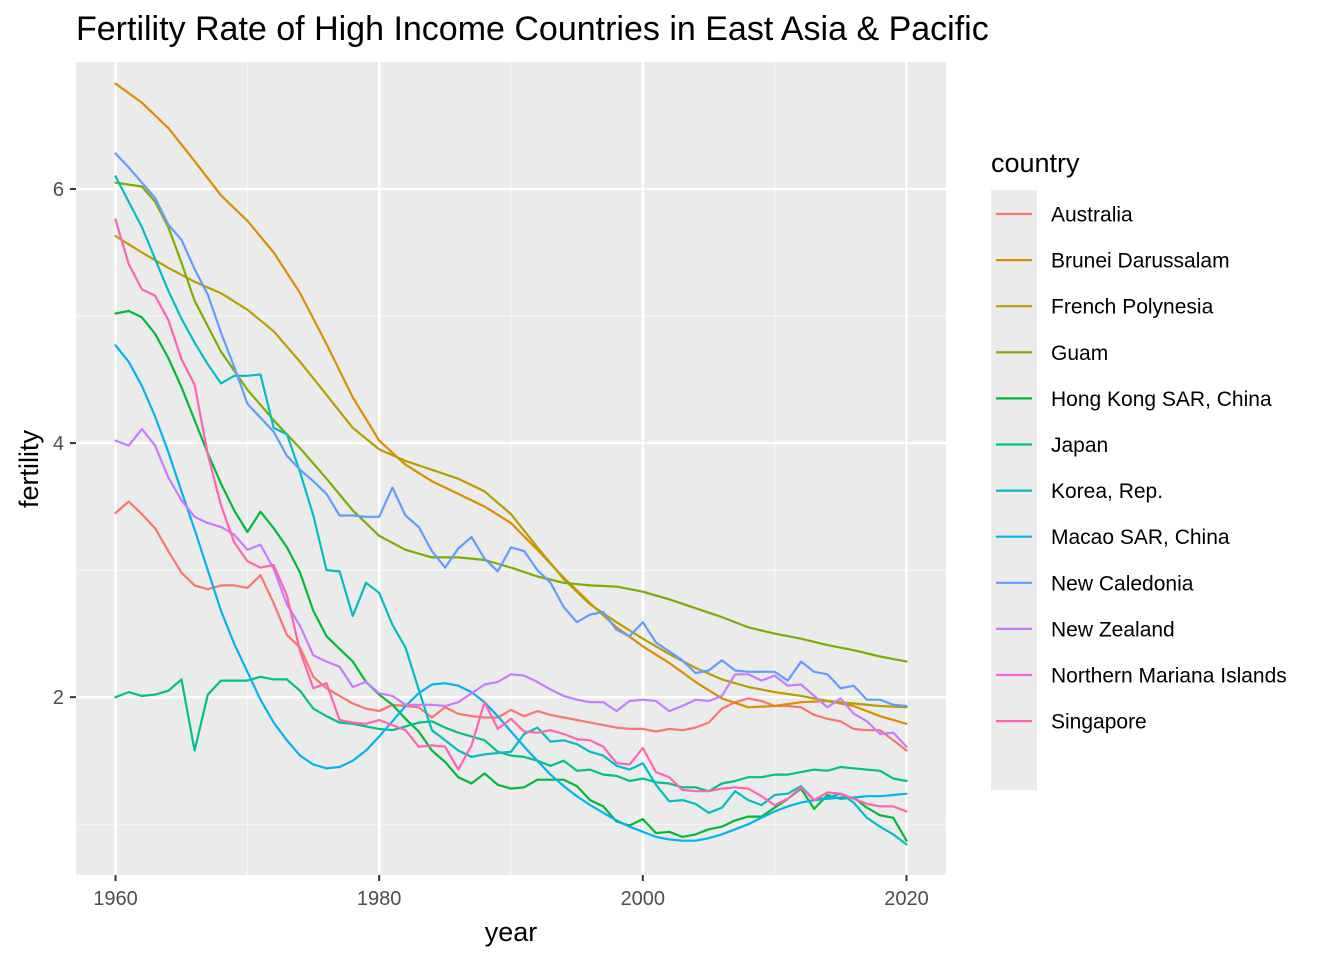 This screenshot has height=965, width=1344. What do you see at coordinates (379, 899) in the screenshot?
I see `x-tick-label: 1980` at bounding box center [379, 899].